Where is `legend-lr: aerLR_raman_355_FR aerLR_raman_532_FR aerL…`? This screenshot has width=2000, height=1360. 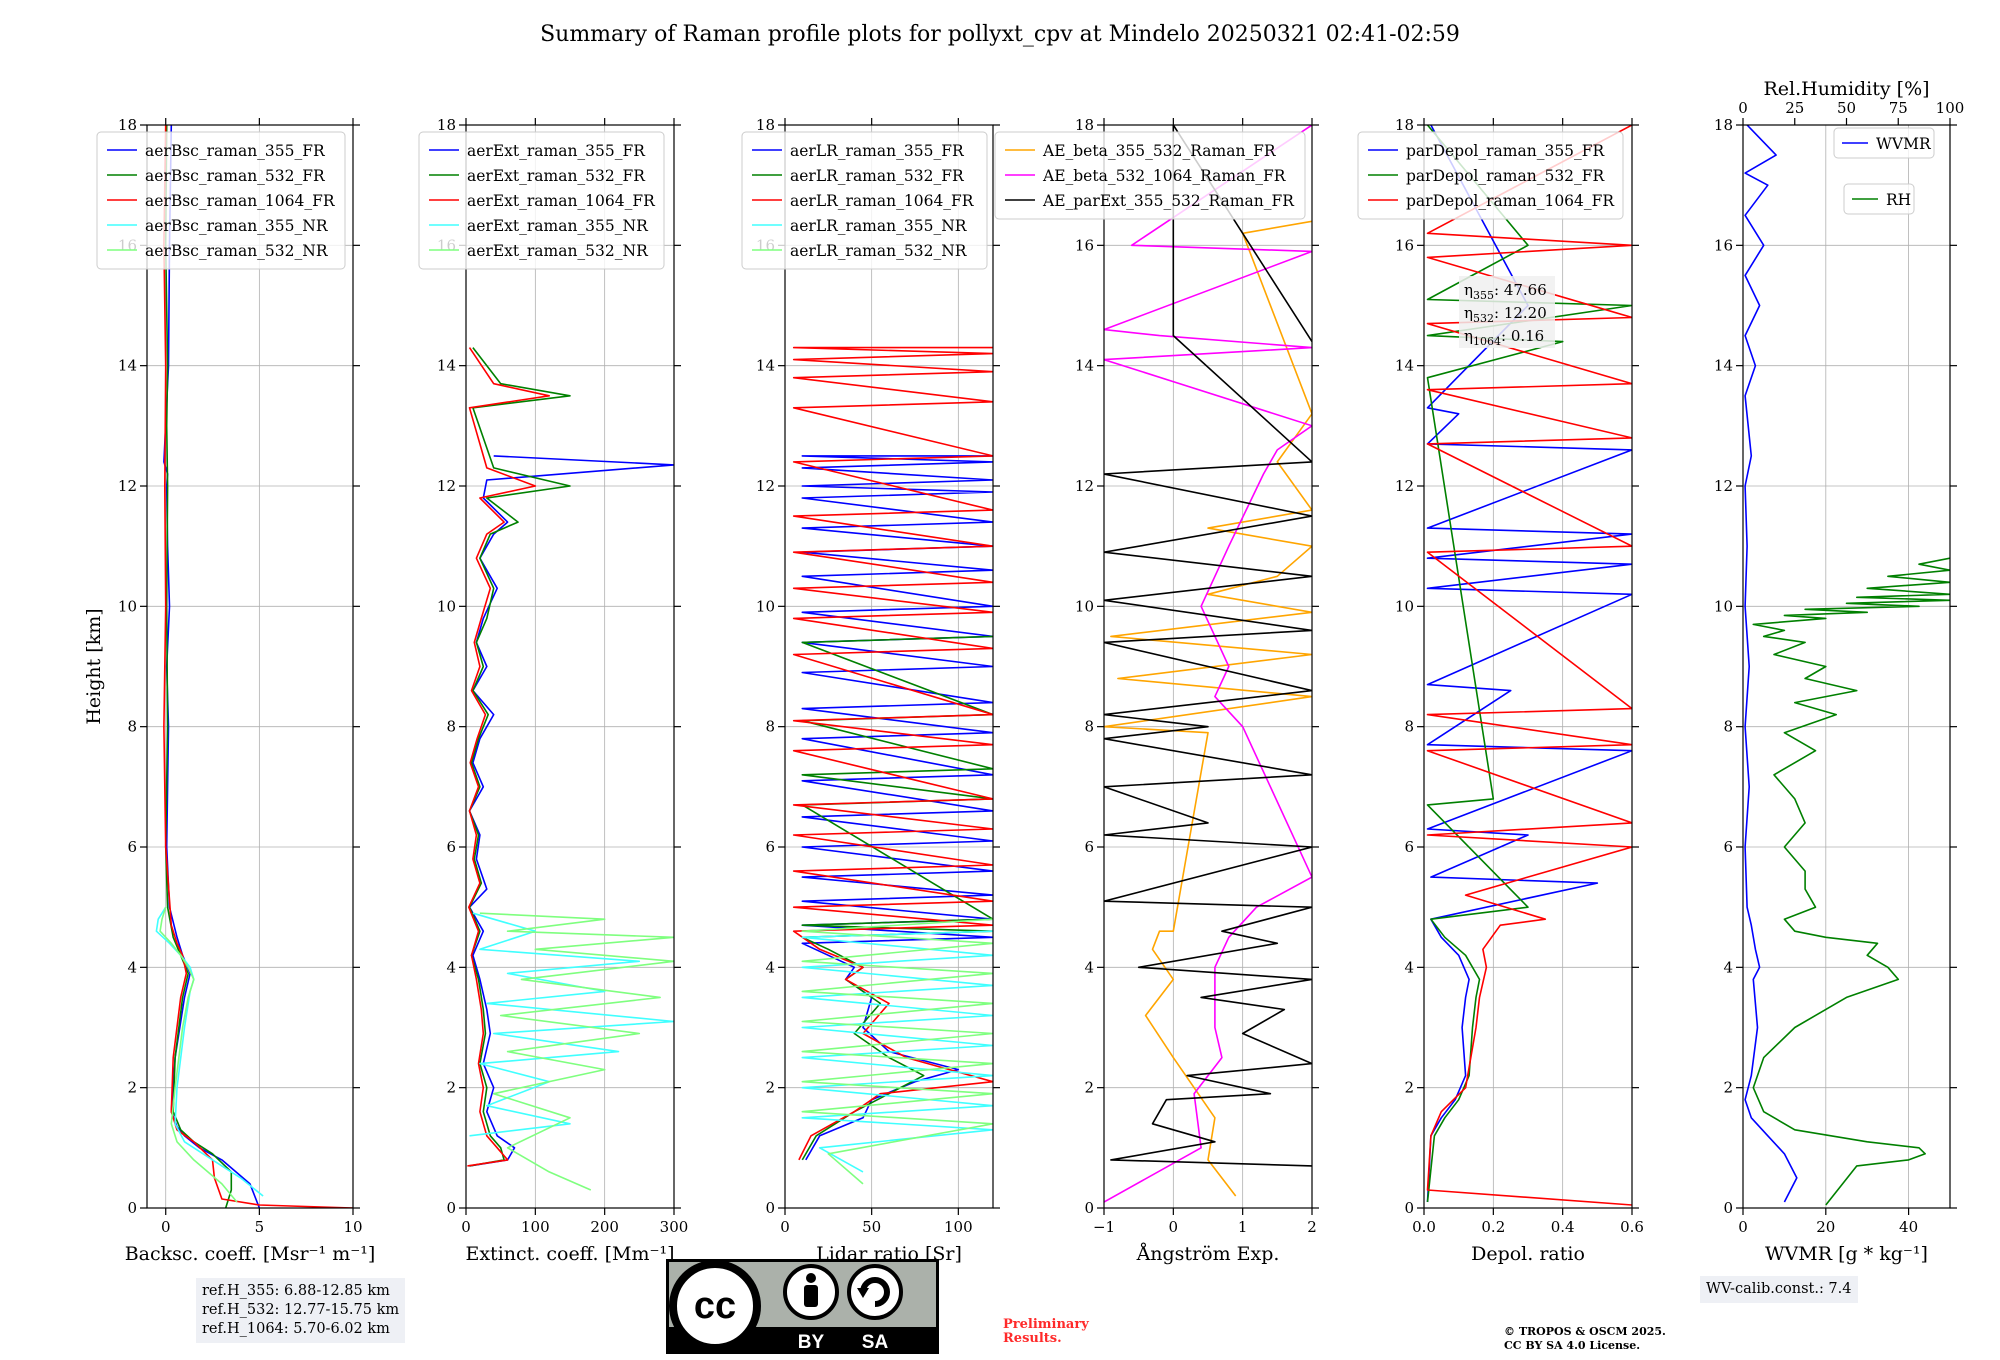
legend-lr: aerLR_raman_355_FR aerLR_raman_532_FR aerL… is located at coordinates (864, 200).